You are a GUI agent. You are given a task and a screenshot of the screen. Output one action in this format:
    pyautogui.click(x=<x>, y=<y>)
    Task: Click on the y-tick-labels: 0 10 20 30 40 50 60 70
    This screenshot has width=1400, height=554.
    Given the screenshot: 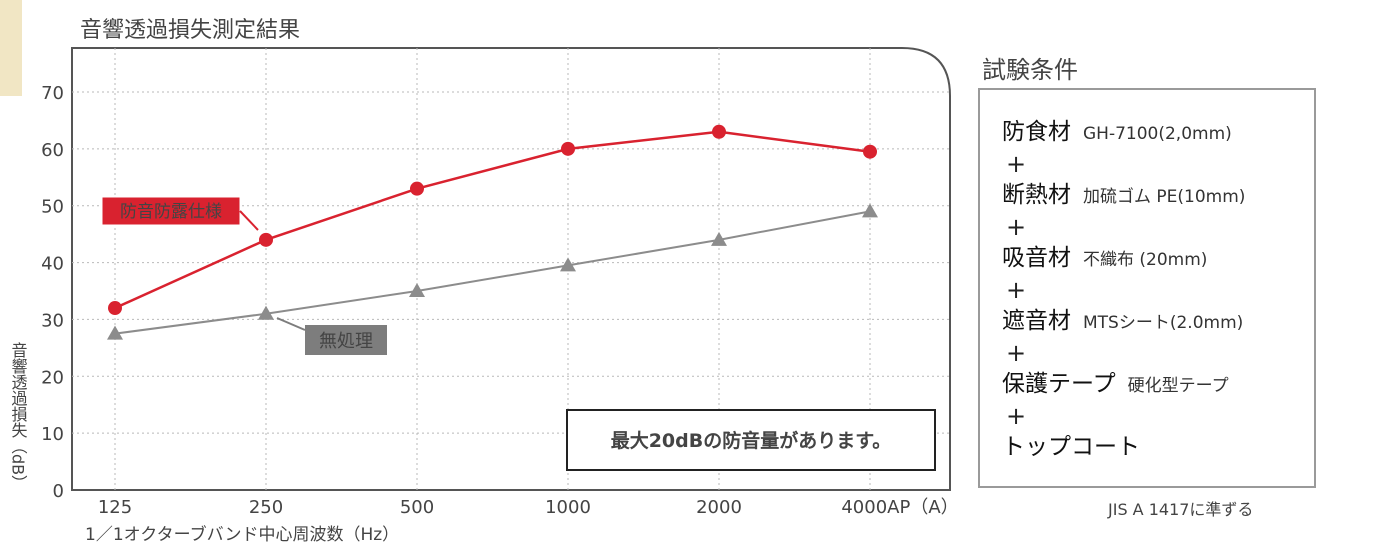 What is the action you would take?
    pyautogui.click(x=52, y=292)
    